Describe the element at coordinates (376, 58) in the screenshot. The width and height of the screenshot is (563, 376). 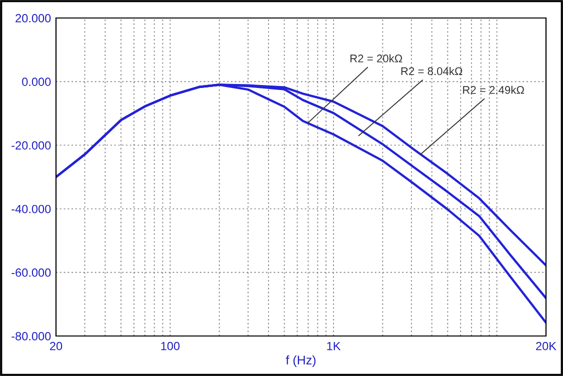
I see `annotation: R2 = 20kΩ` at that location.